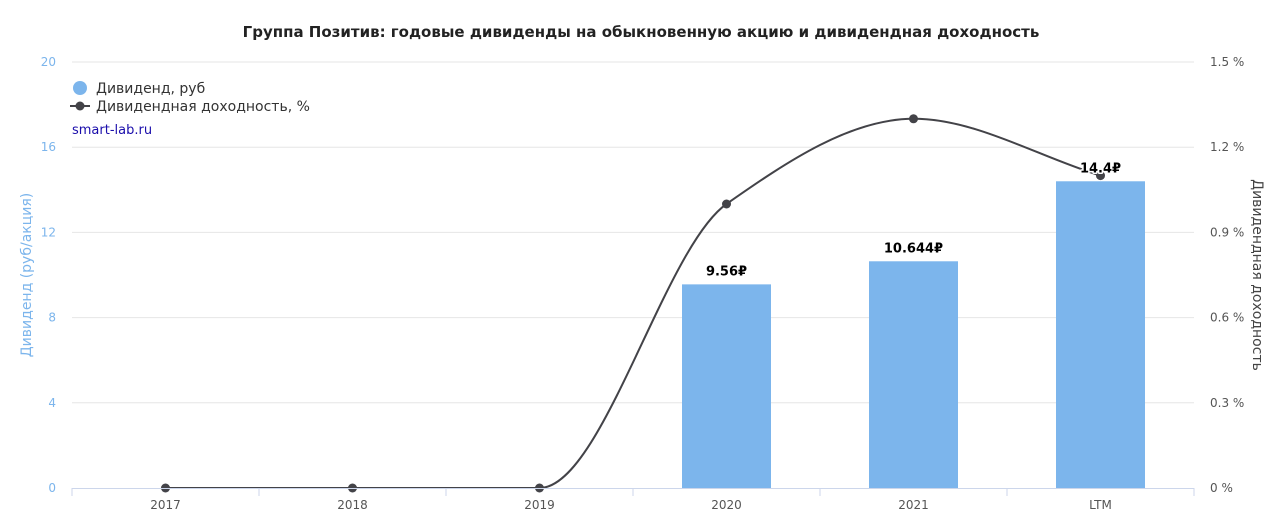 The height and width of the screenshot is (521, 1280). Describe the element at coordinates (1100, 168) in the screenshot. I see `bar-data-label: 14.4₽` at that location.